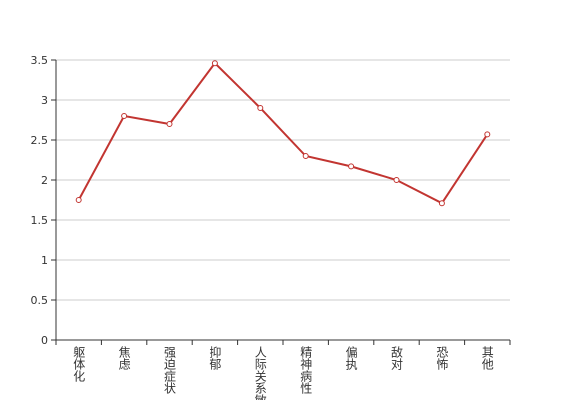 This screenshot has width=567, height=400. What do you see at coordinates (170, 370) in the screenshot?
I see `x-tick-label: 强迫症状` at bounding box center [170, 370].